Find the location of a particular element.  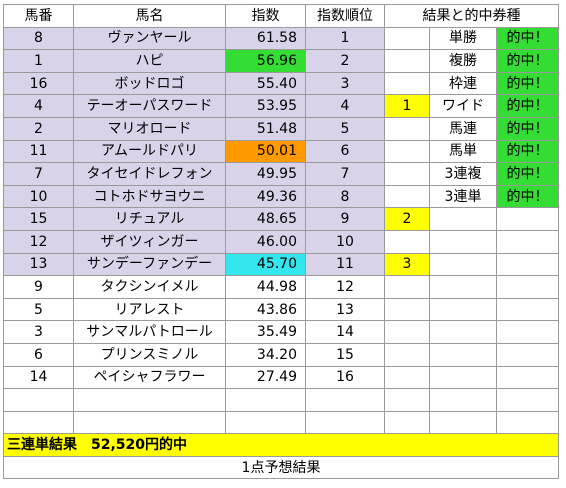

index-rank-cell is located at coordinates (345, 422).